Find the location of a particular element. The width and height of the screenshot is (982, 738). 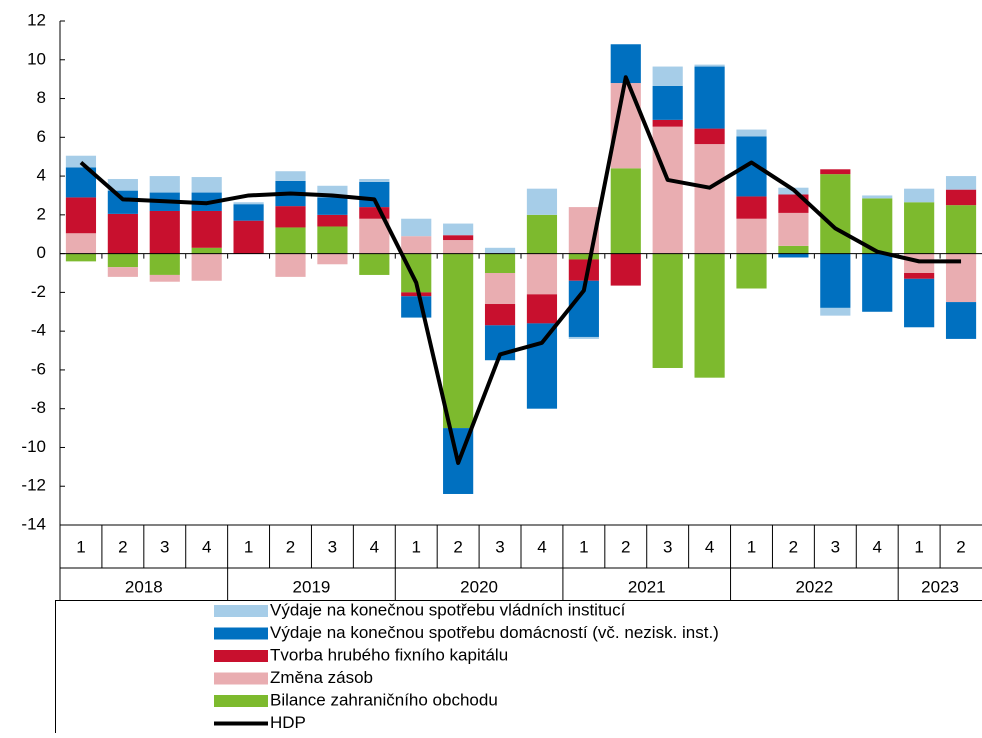

x-group-label: 2021 is located at coordinates (647, 586).